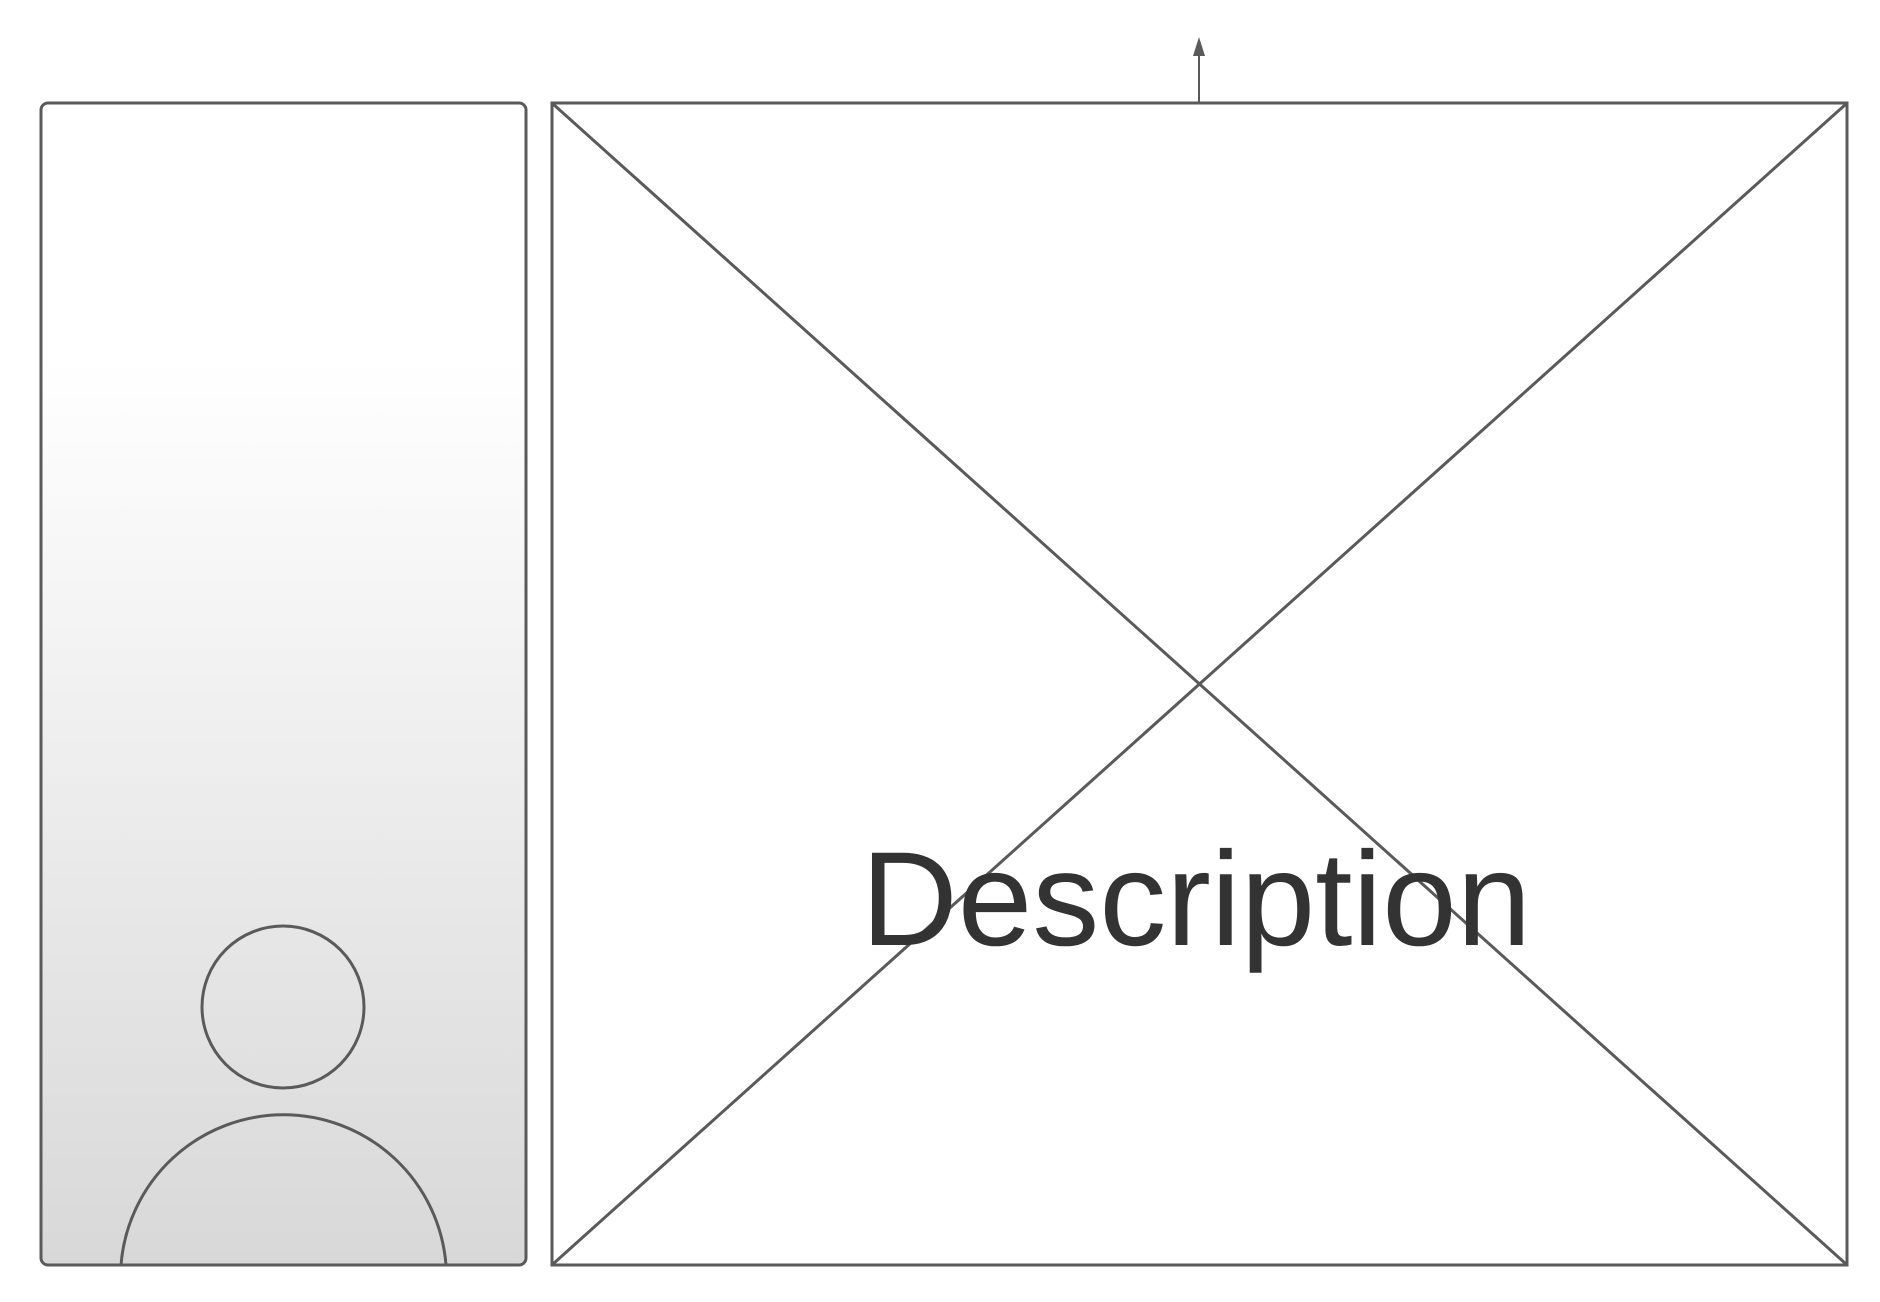 The width and height of the screenshot is (1880, 1302). I want to click on avatar-body, so click(283, 1189).